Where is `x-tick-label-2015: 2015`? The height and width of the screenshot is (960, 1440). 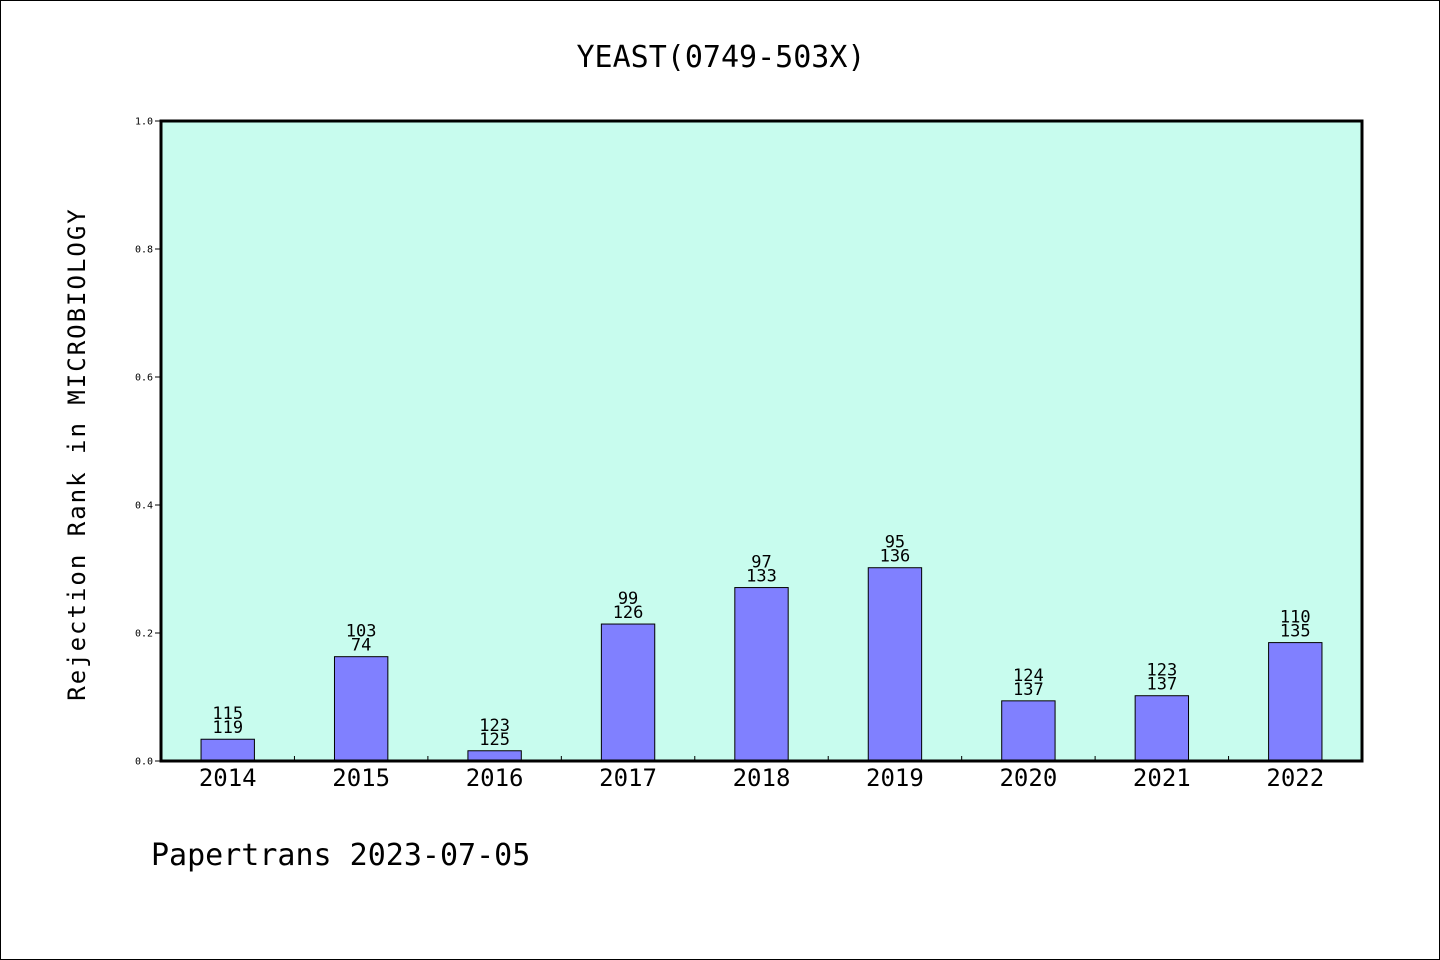
x-tick-label-2015: 2015 is located at coordinates (361, 778).